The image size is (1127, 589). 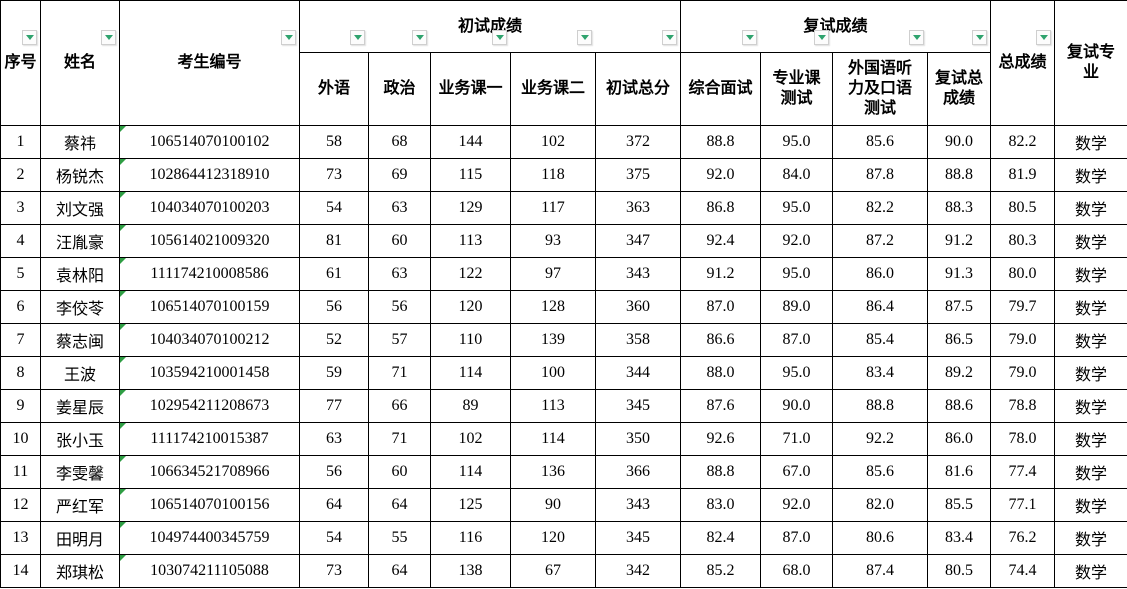 I want to click on cell-retest-total: 88.6, so click(x=959, y=406).